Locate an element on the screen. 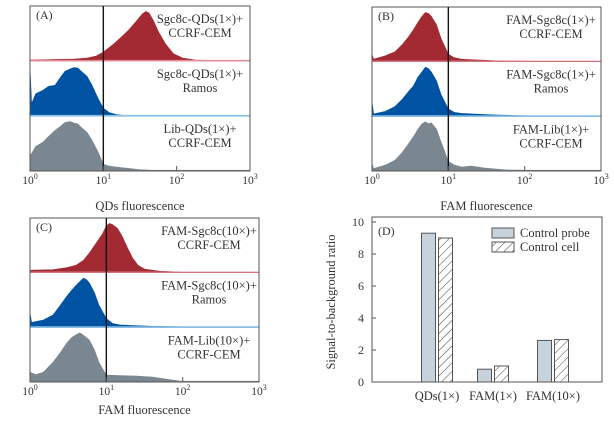  histogram-track: FAM-Lib(1×)+CCRF-CEM is located at coordinates (486, 146).